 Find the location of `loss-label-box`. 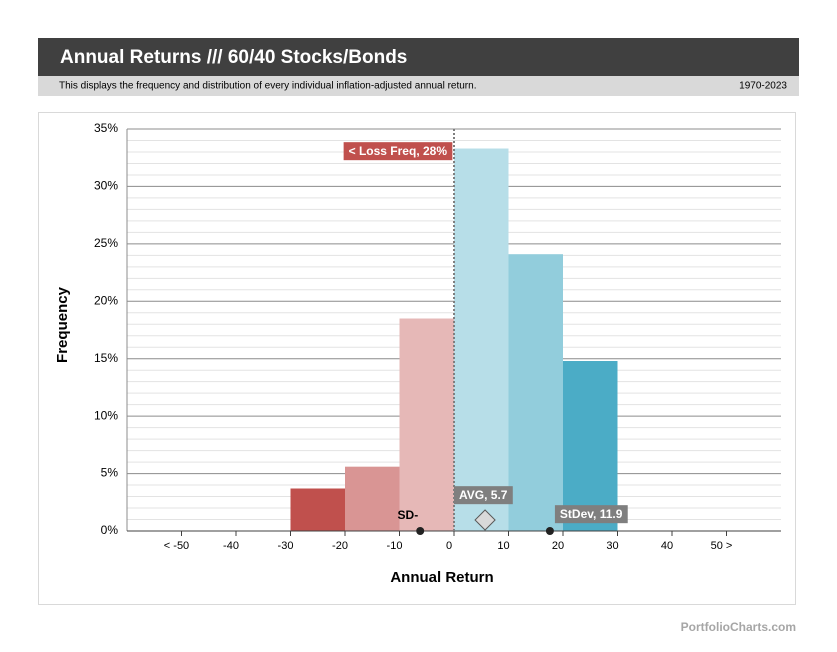

loss-label-box is located at coordinates (398, 151).